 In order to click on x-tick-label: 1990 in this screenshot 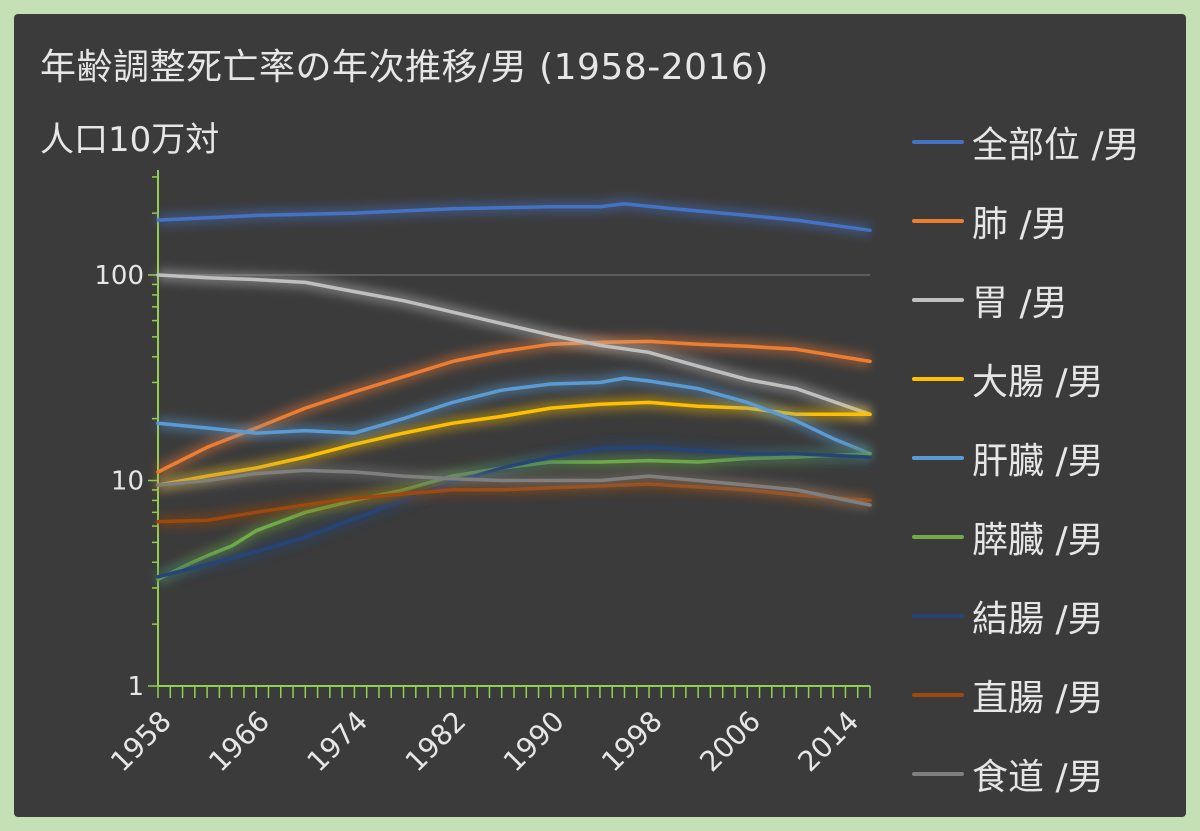, I will do `click(534, 741)`.